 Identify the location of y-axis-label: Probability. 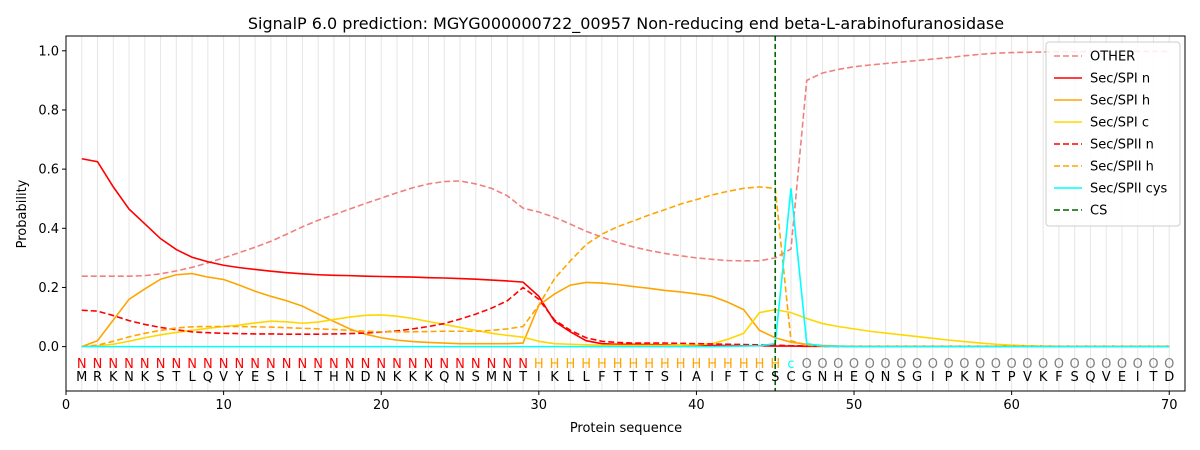
(22, 213).